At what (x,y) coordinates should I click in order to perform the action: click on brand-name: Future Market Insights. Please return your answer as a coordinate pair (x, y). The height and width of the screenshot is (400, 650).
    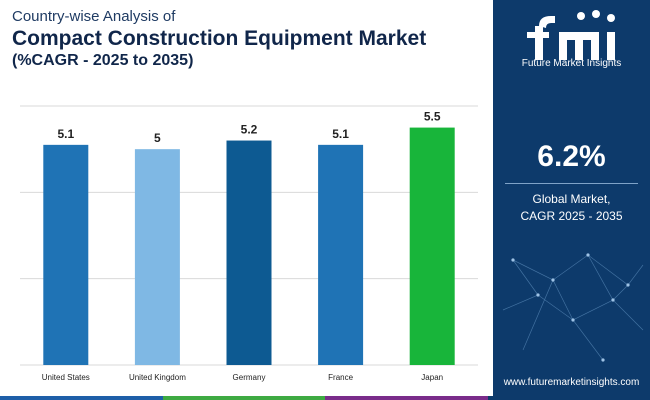
    Looking at the image, I should click on (571, 63).